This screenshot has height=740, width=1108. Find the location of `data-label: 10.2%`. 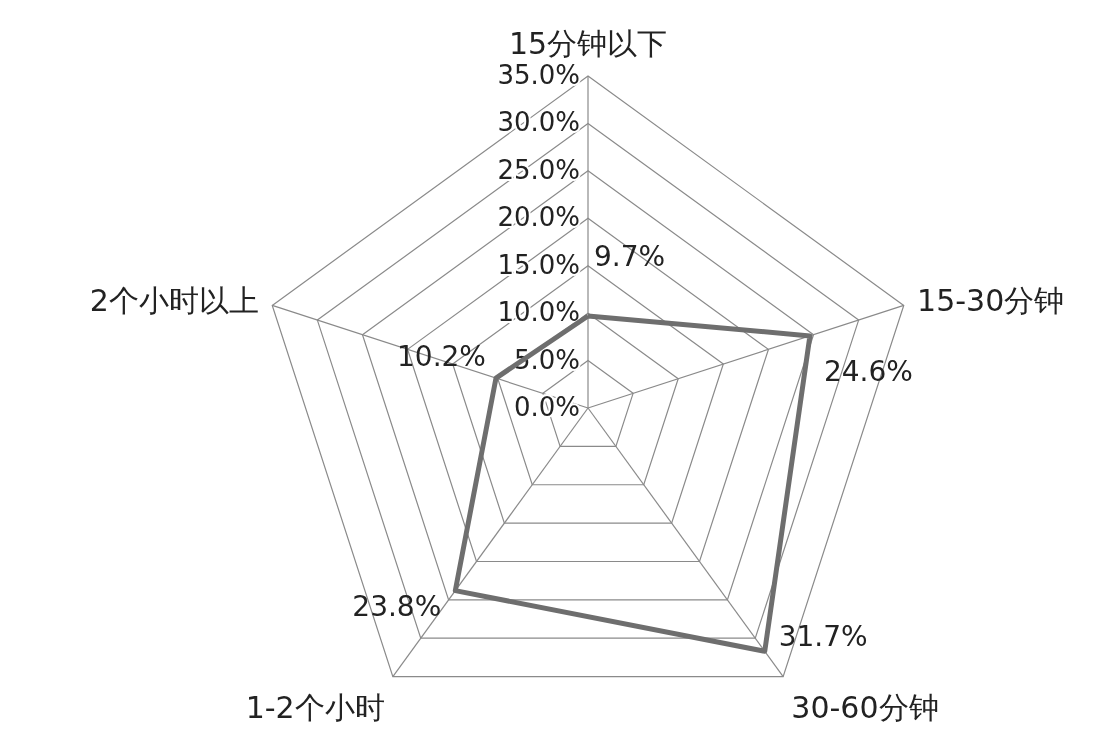

data-label: 10.2% is located at coordinates (441, 357).